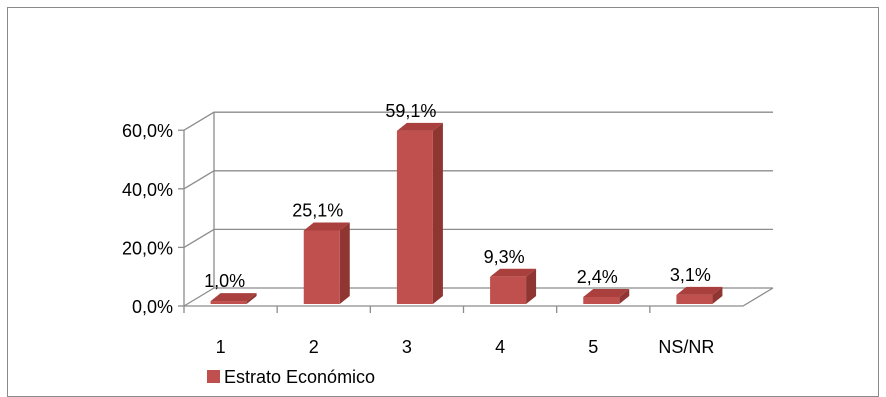  What do you see at coordinates (147, 219) in the screenshot?
I see `y-tick-labels: 0,0% 20,0% 40,0% 60,0%` at bounding box center [147, 219].